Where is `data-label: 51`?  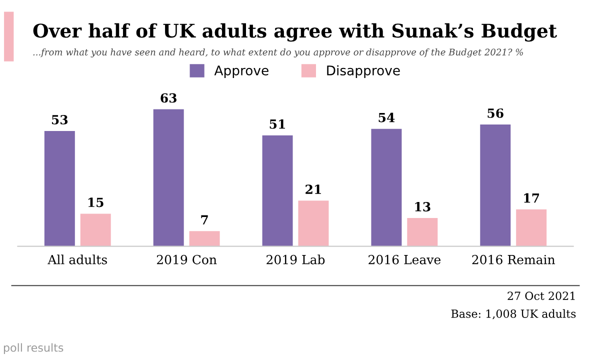
data-label: 51 is located at coordinates (277, 124).